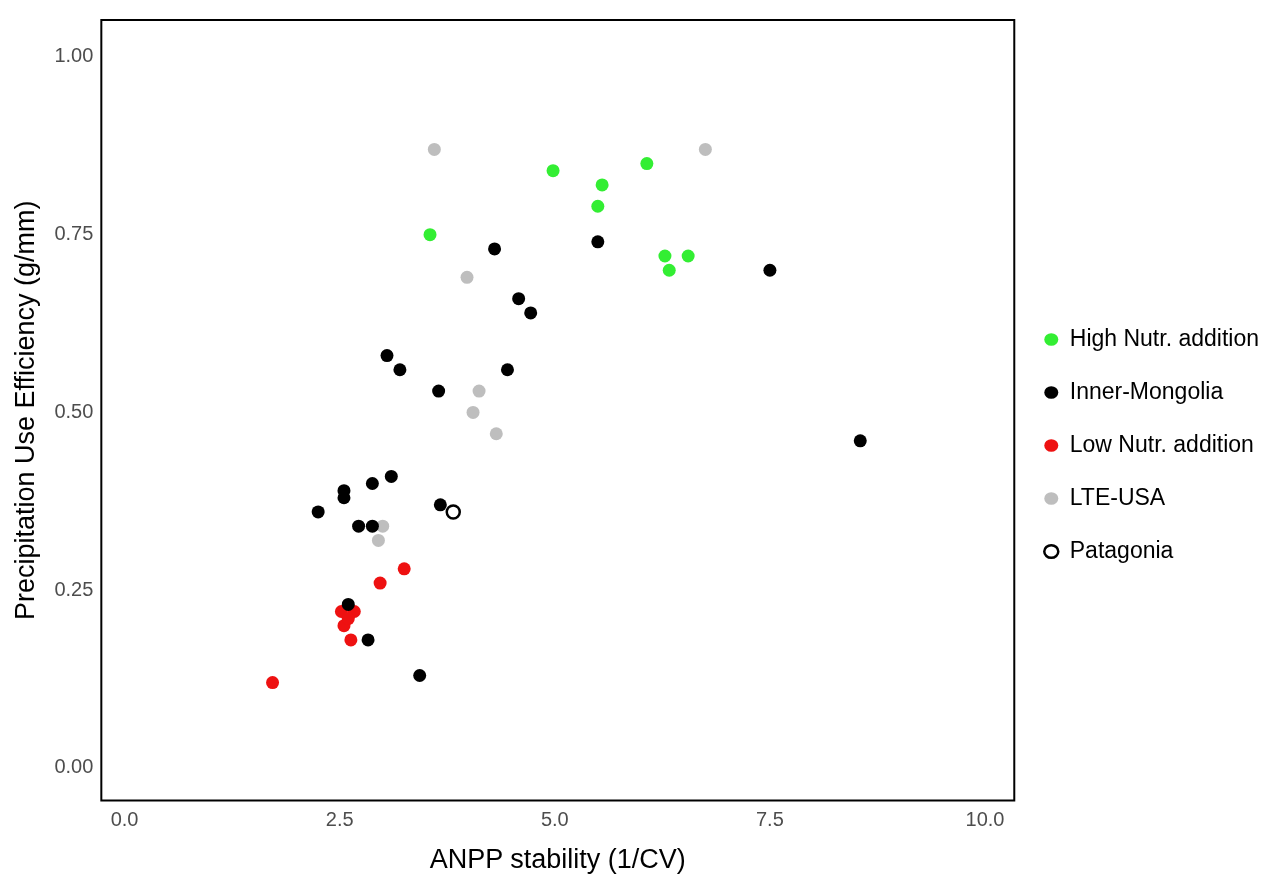 The image size is (1279, 887). What do you see at coordinates (74, 588) in the screenshot?
I see `y-tick-label: 0.25` at bounding box center [74, 588].